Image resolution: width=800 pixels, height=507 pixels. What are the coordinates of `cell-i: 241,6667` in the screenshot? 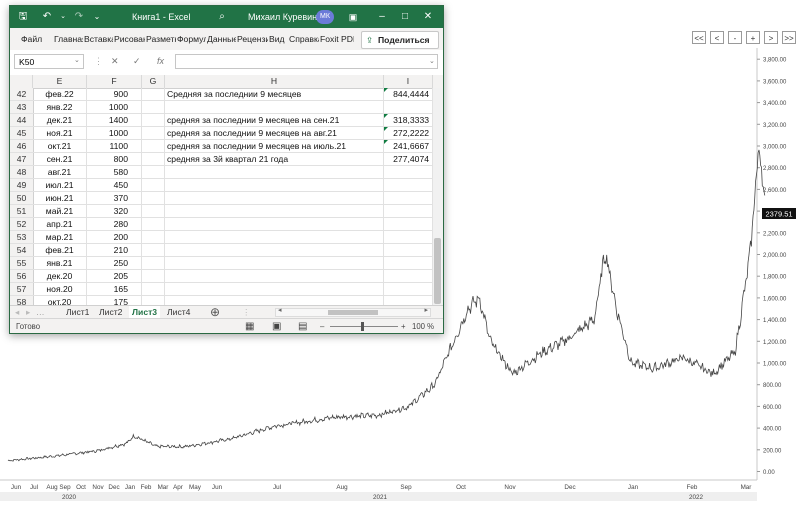 It's located at (408, 146).